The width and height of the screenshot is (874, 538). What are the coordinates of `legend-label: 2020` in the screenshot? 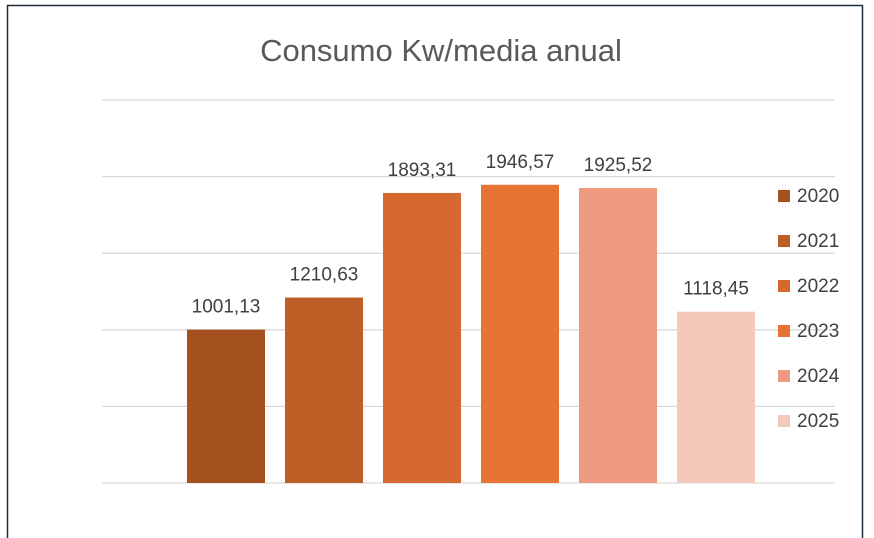 It's located at (818, 196).